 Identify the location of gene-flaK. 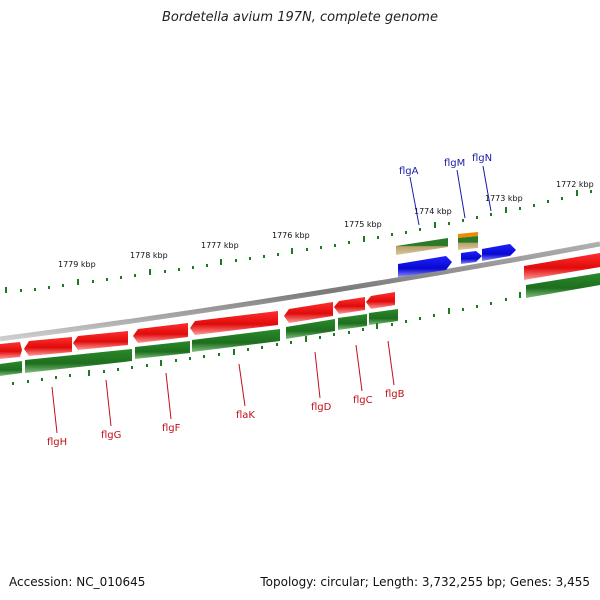
(234, 323).